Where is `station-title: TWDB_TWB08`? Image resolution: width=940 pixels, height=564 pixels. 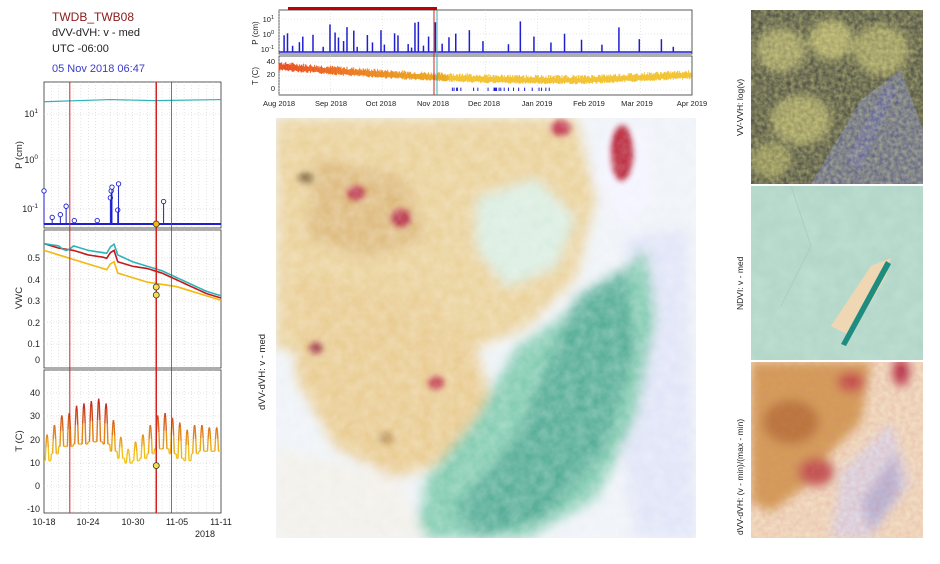
station-title: TWDB_TWB08 is located at coordinates (93, 17).